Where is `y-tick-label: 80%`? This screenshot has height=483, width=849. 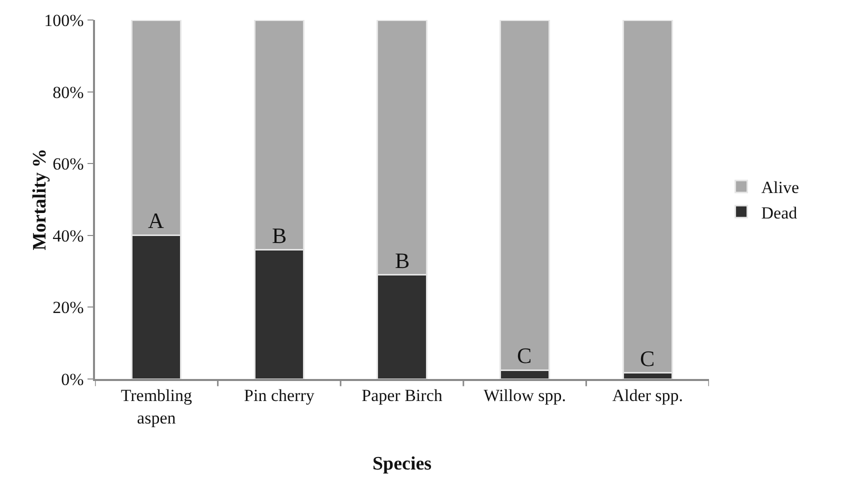 y-tick-label: 80% is located at coordinates (68, 92).